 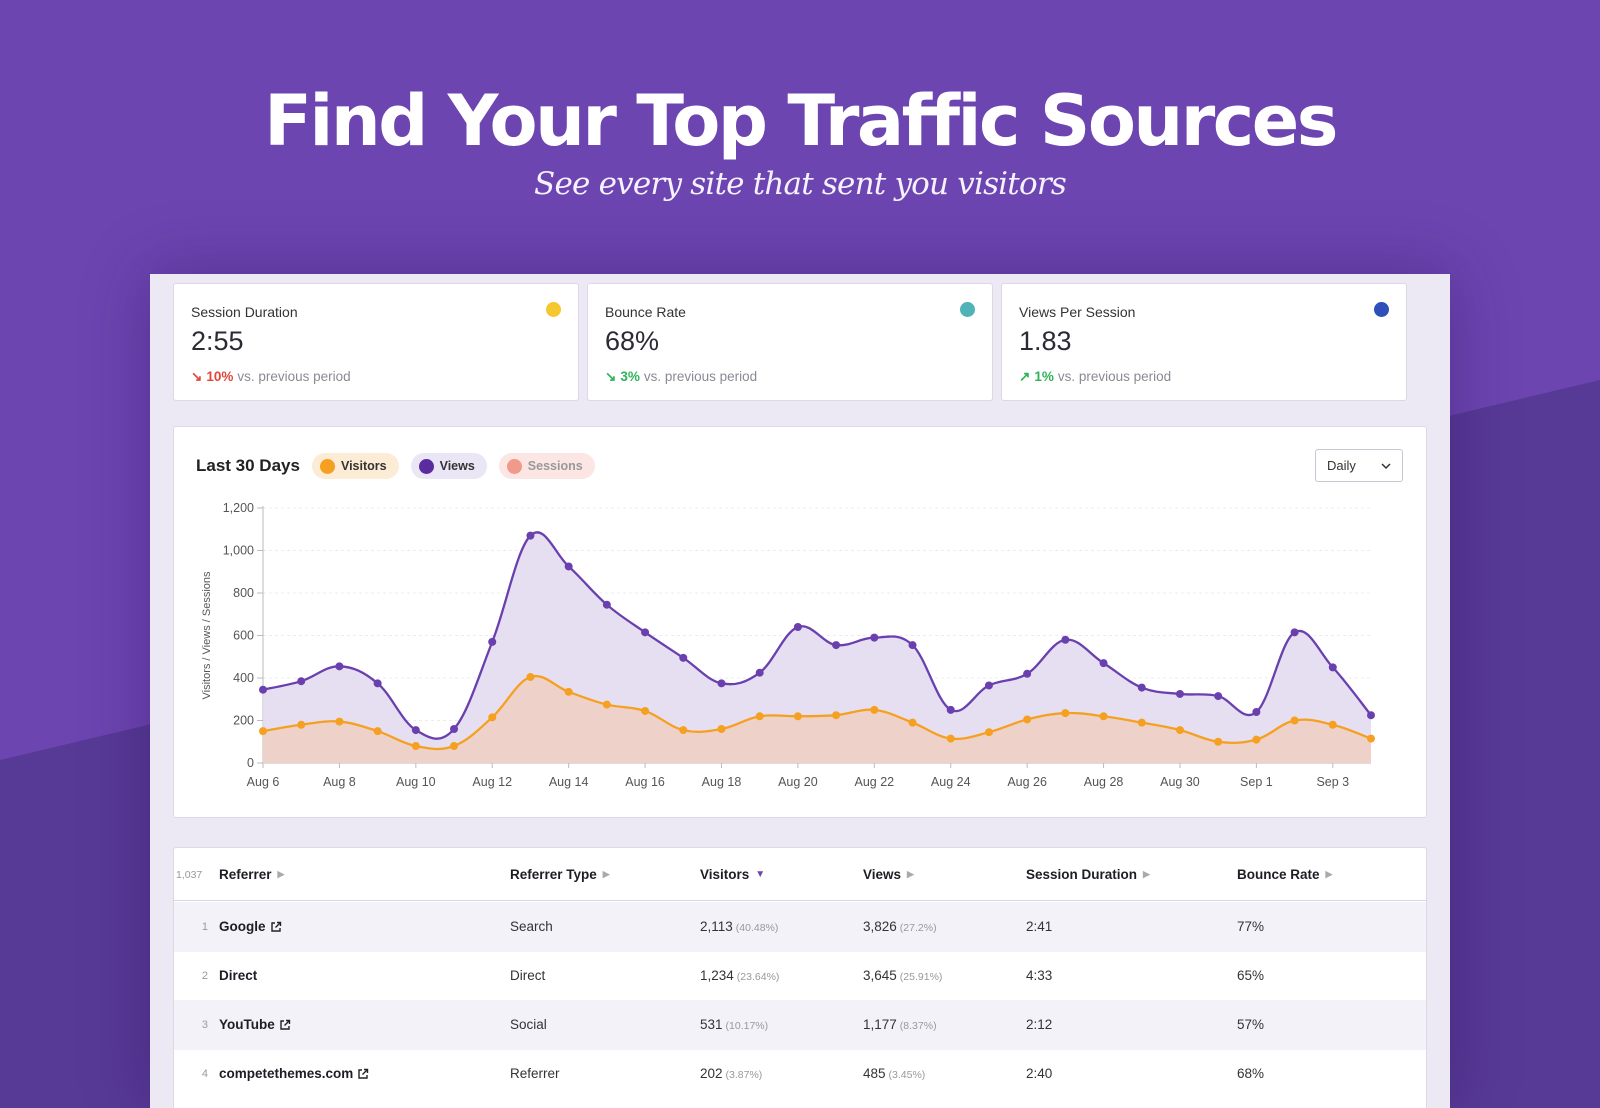 I want to click on referrer-name: Direct, so click(x=238, y=975).